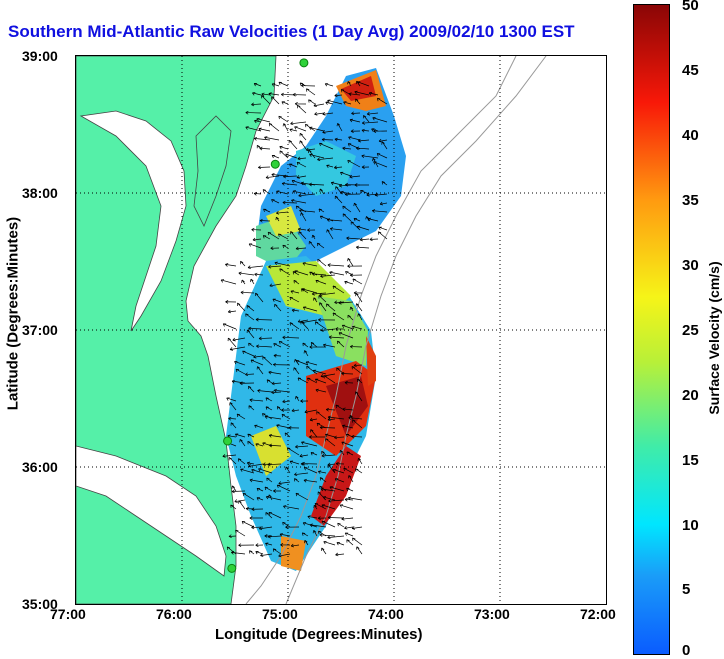 Image resolution: width=724 pixels, height=659 pixels. I want to click on x-tick-label: 76:00, so click(174, 614).